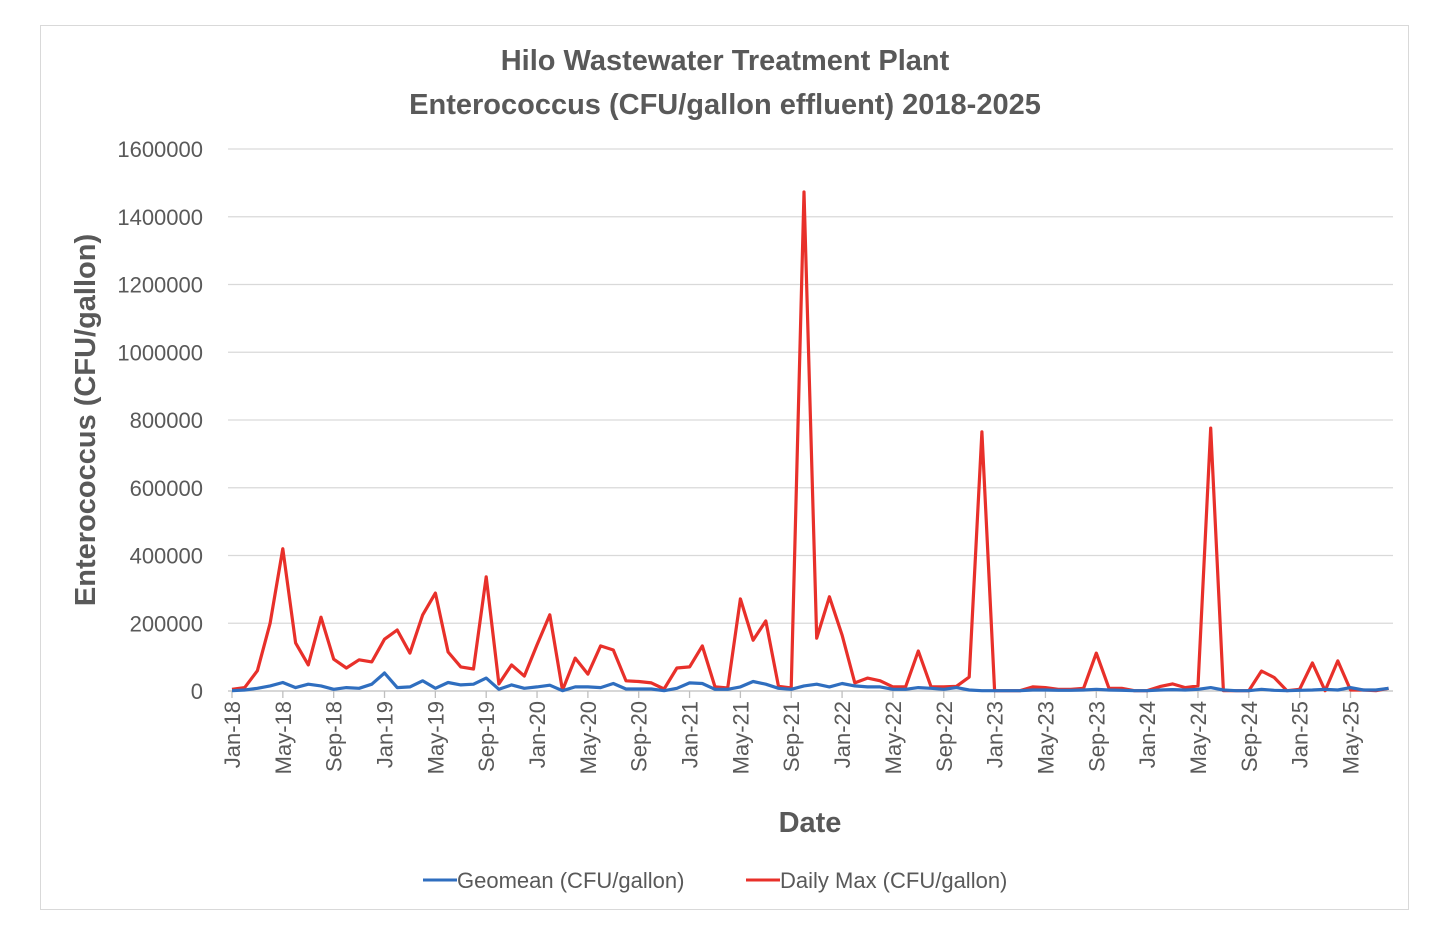 The height and width of the screenshot is (932, 1446). I want to click on x-tick-label: May-19, so click(435, 737).